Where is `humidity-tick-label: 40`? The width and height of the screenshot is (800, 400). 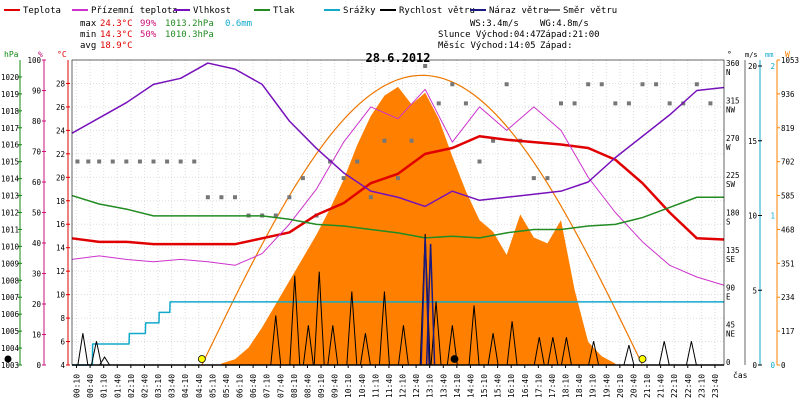
humidity-tick-label: 40 is located at coordinates (37, 243).